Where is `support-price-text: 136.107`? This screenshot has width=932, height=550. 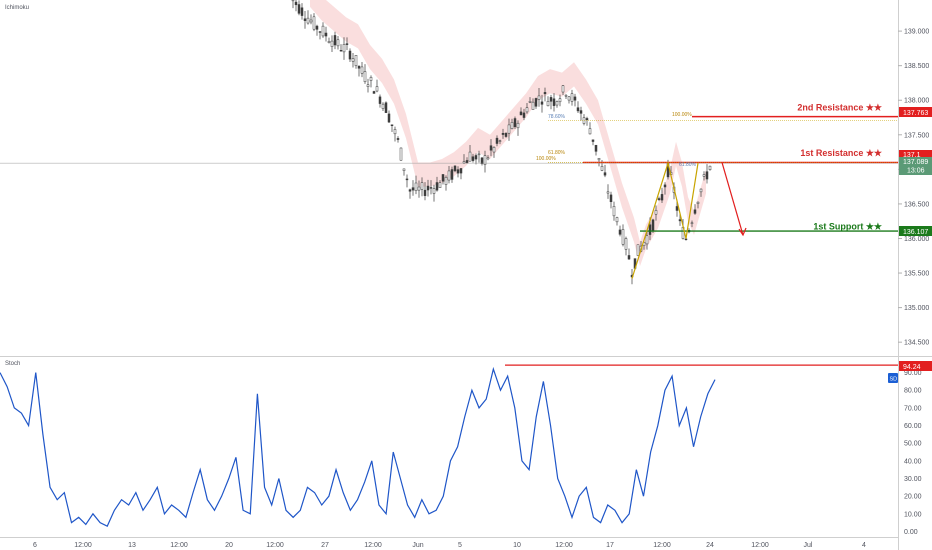 support-price-text: 136.107 is located at coordinates (915, 232).